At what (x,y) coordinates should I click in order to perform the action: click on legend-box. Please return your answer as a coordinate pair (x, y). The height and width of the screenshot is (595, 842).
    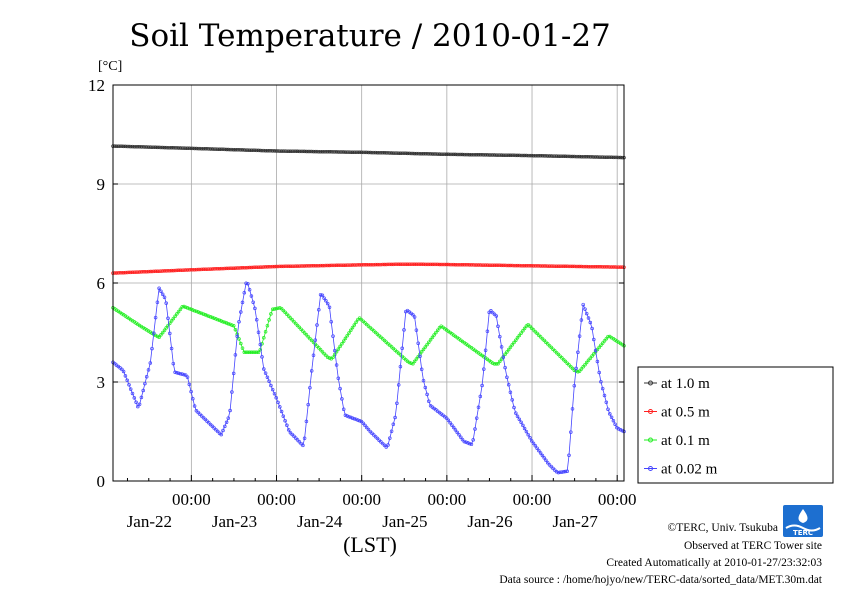
    Looking at the image, I should click on (735, 425).